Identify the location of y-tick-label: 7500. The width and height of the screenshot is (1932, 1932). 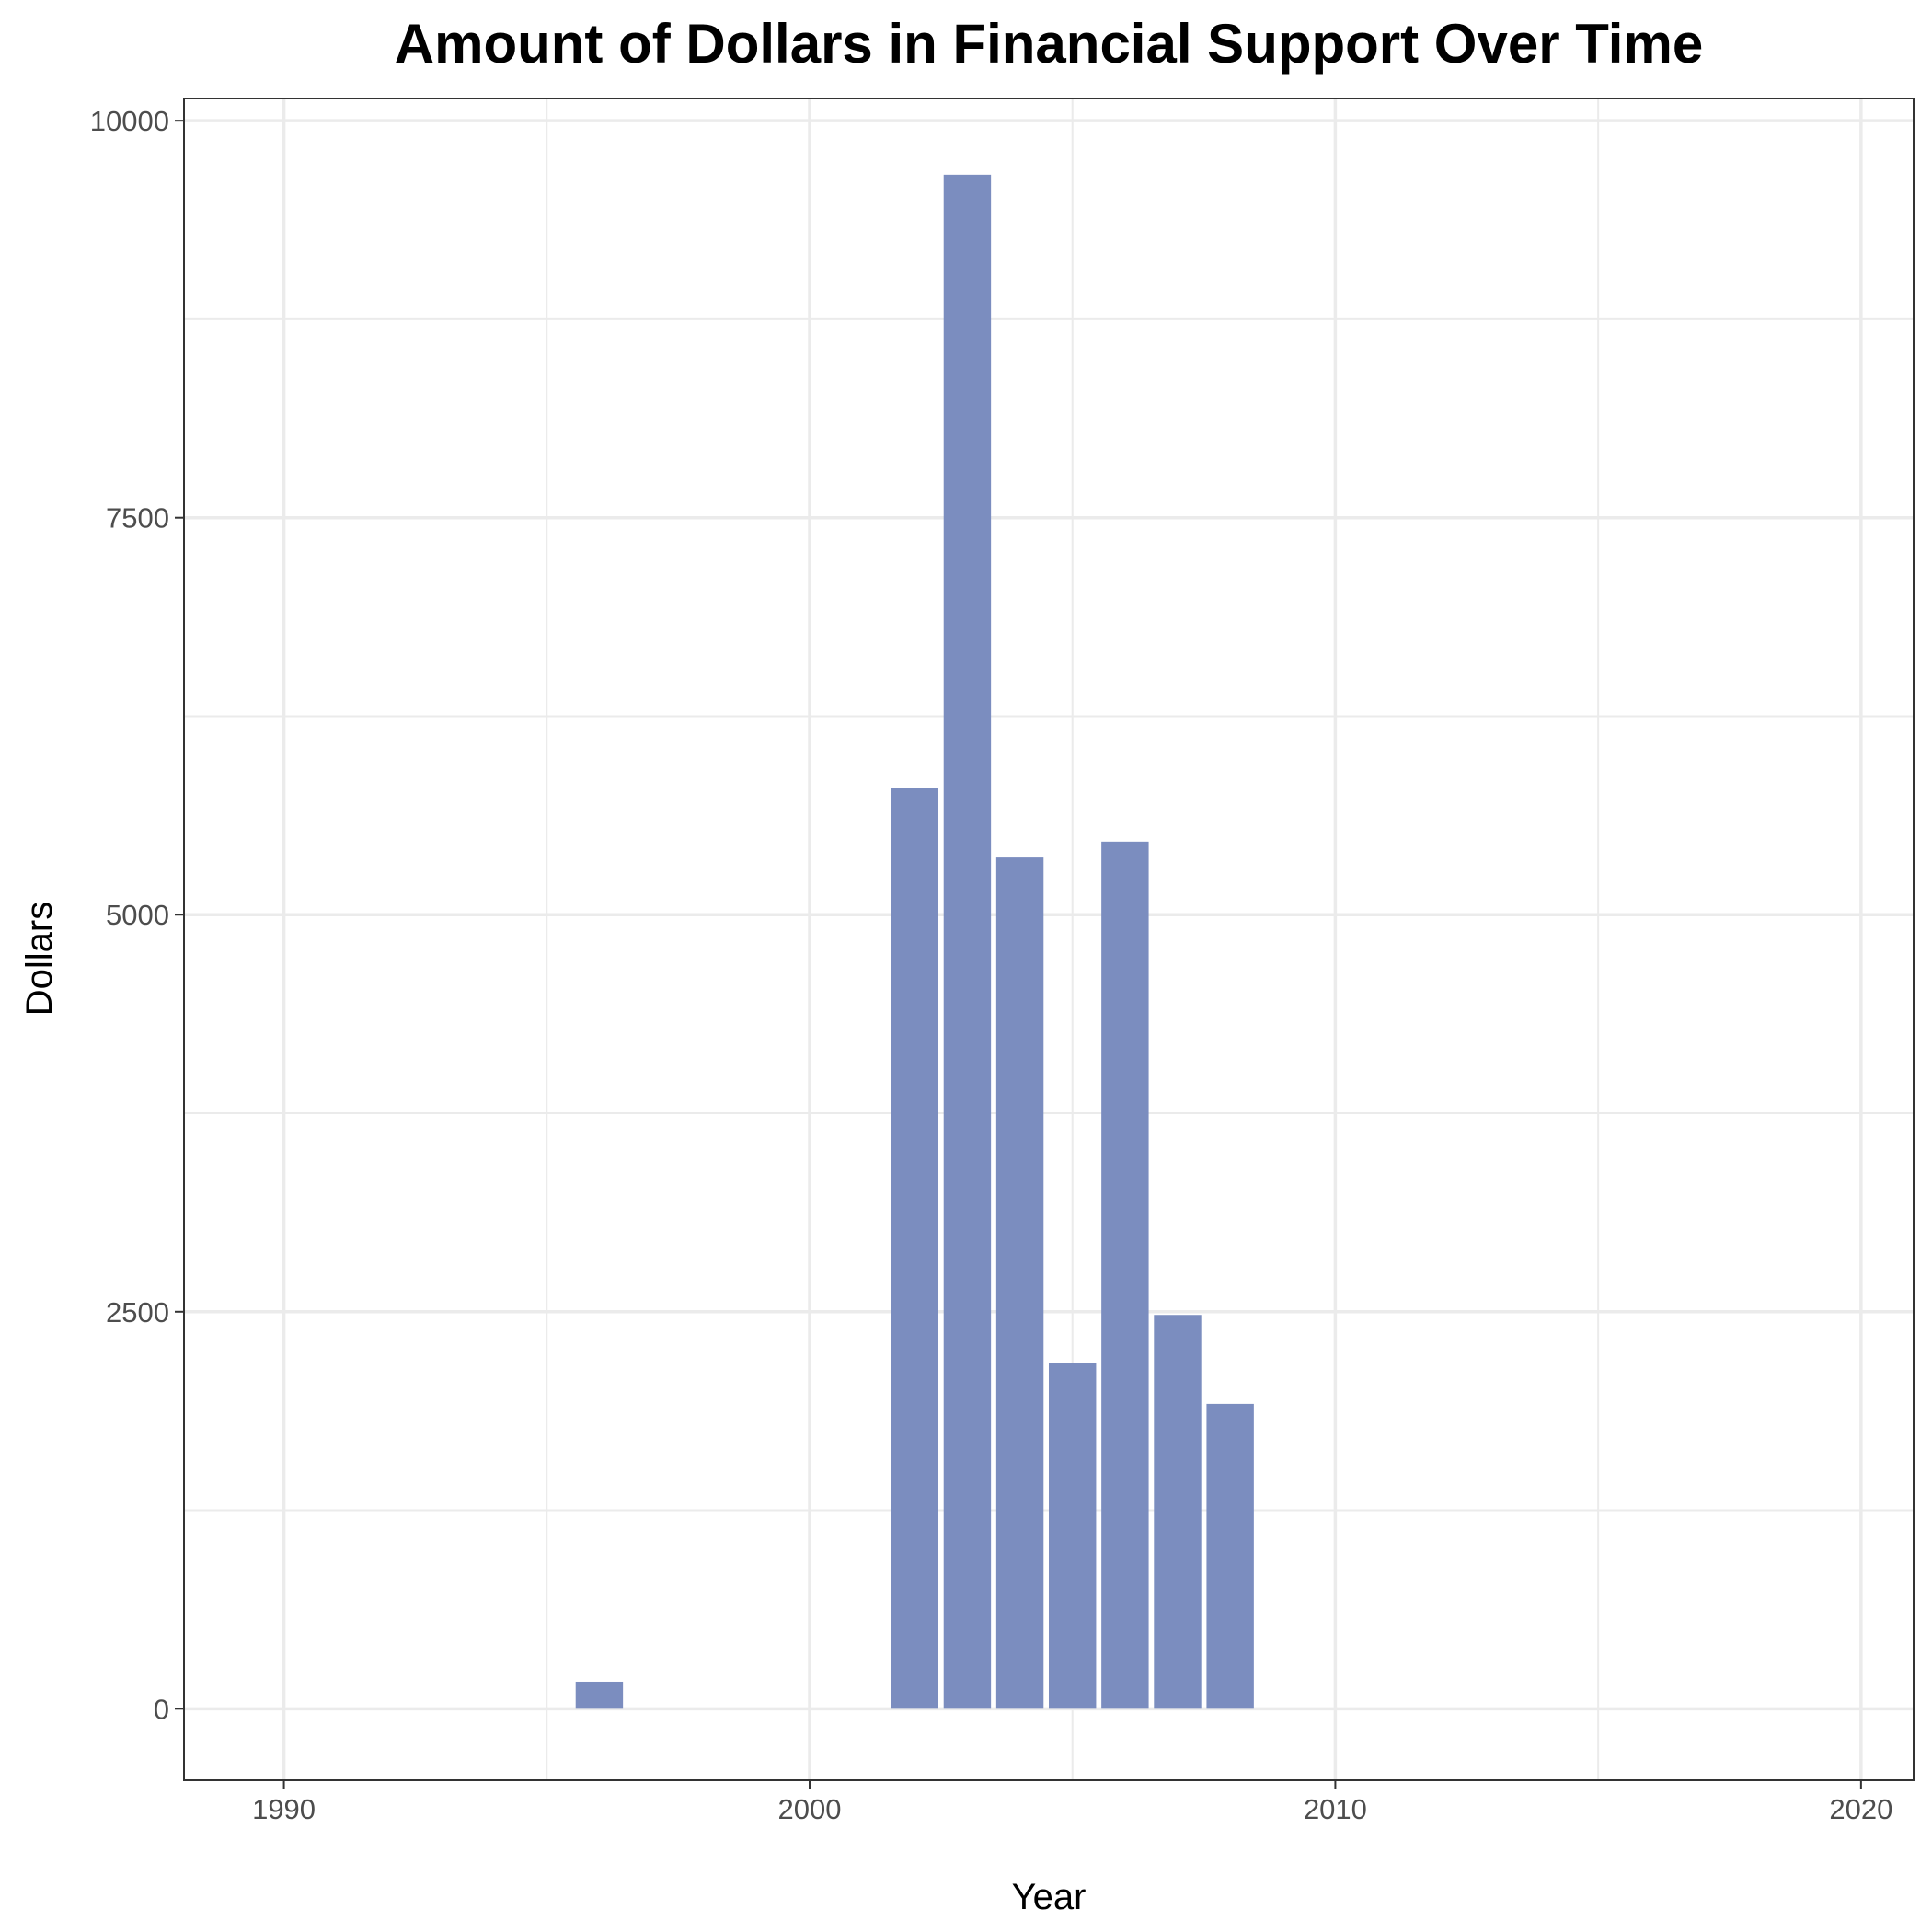
(137, 518).